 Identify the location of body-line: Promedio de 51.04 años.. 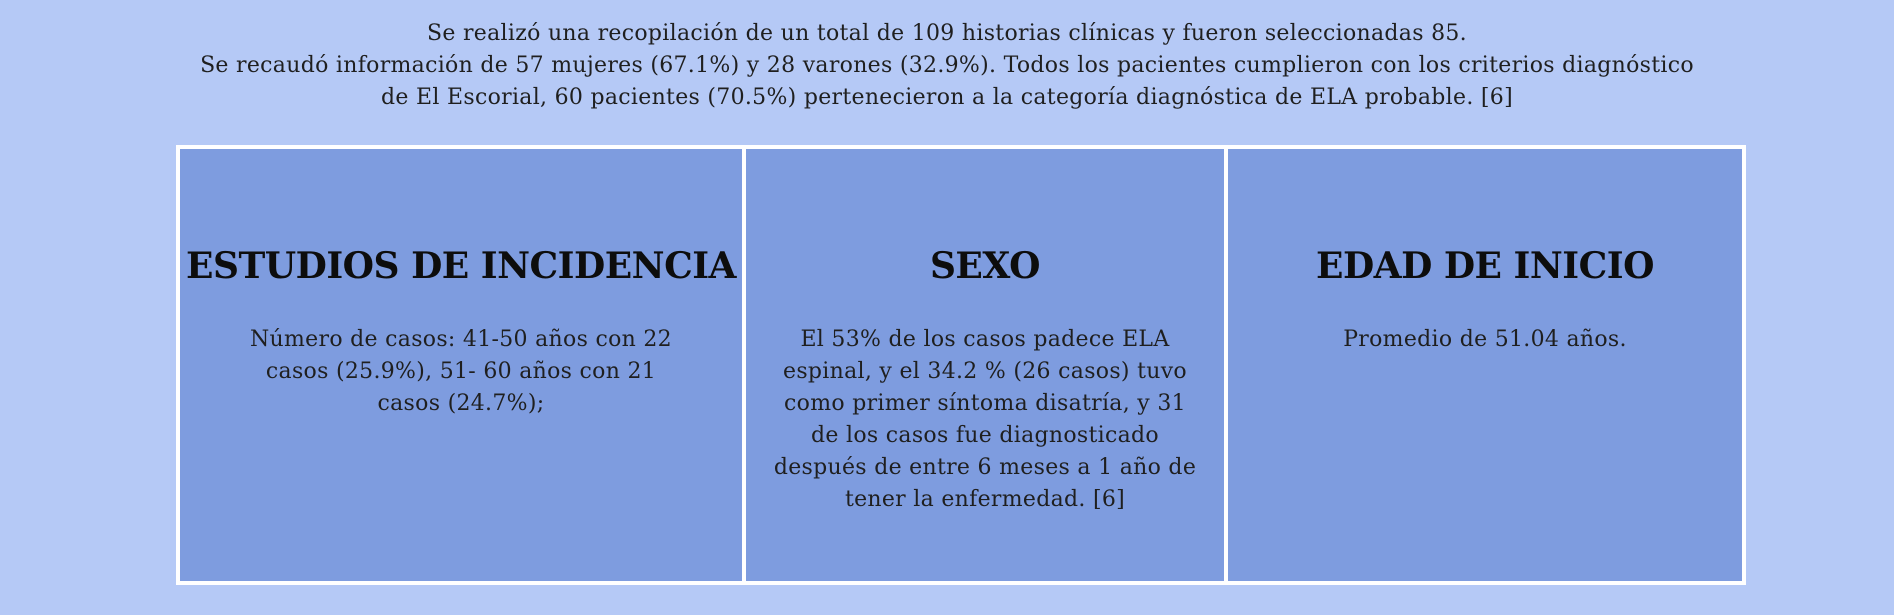
(1485, 339).